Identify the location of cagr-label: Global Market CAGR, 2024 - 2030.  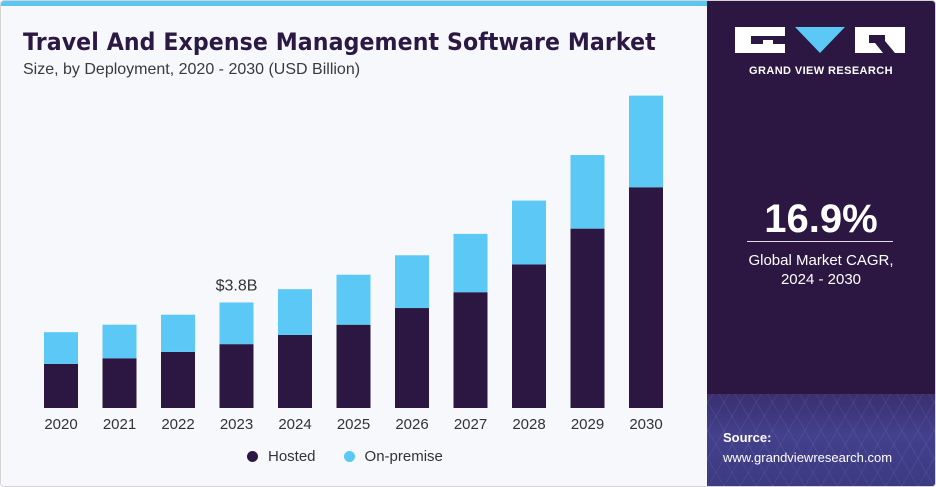
(821, 270).